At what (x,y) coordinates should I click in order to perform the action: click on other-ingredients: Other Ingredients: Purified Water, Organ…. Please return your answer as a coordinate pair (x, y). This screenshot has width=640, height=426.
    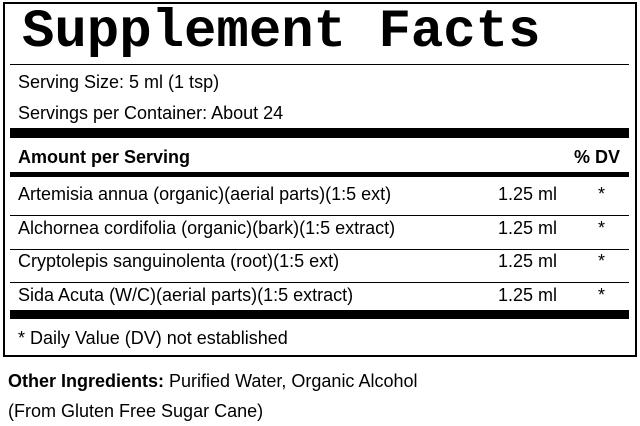
    Looking at the image, I should click on (223, 396).